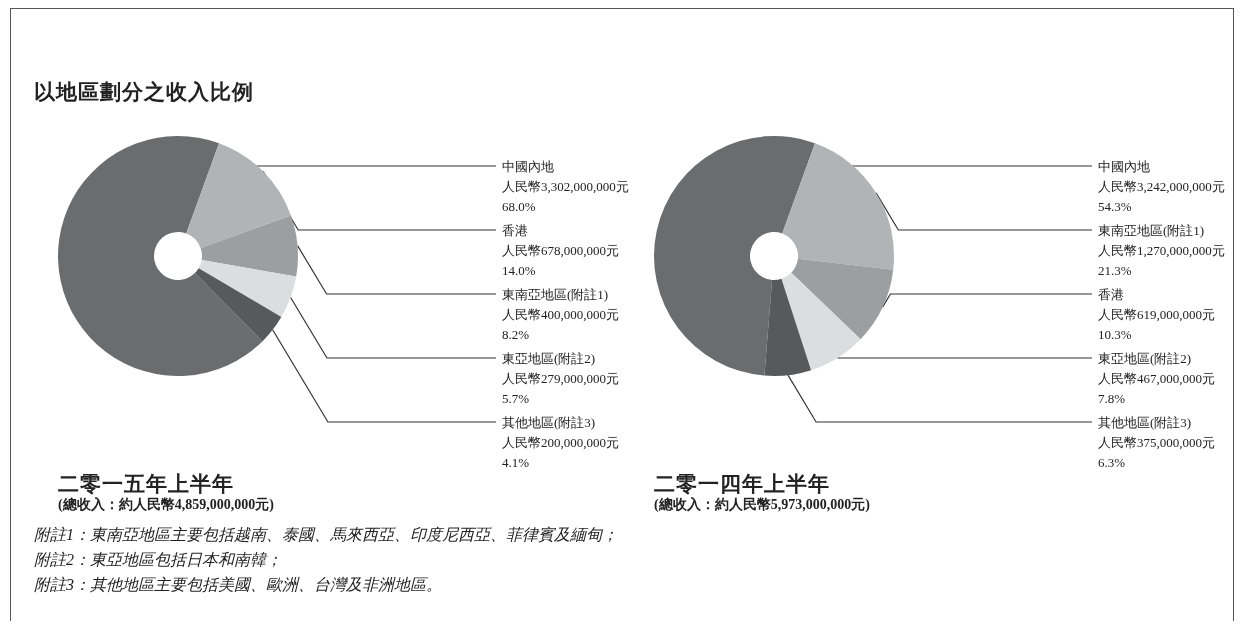 Image resolution: width=1242 pixels, height=629 pixels. Describe the element at coordinates (146, 484) in the screenshot. I see `text: 二零一五年上半年` at that location.